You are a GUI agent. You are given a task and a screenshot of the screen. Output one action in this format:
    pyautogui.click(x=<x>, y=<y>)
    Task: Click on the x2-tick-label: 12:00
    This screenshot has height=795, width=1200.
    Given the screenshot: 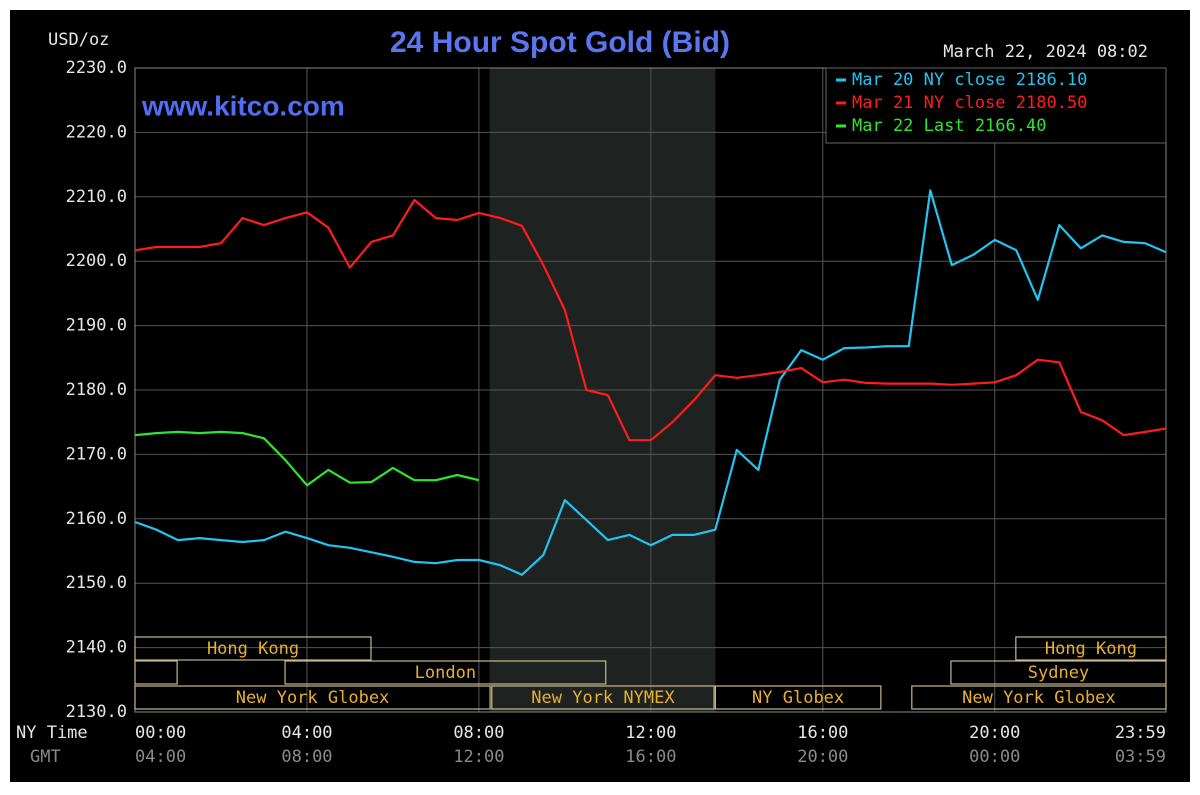 What is the action you would take?
    pyautogui.click(x=478, y=757)
    